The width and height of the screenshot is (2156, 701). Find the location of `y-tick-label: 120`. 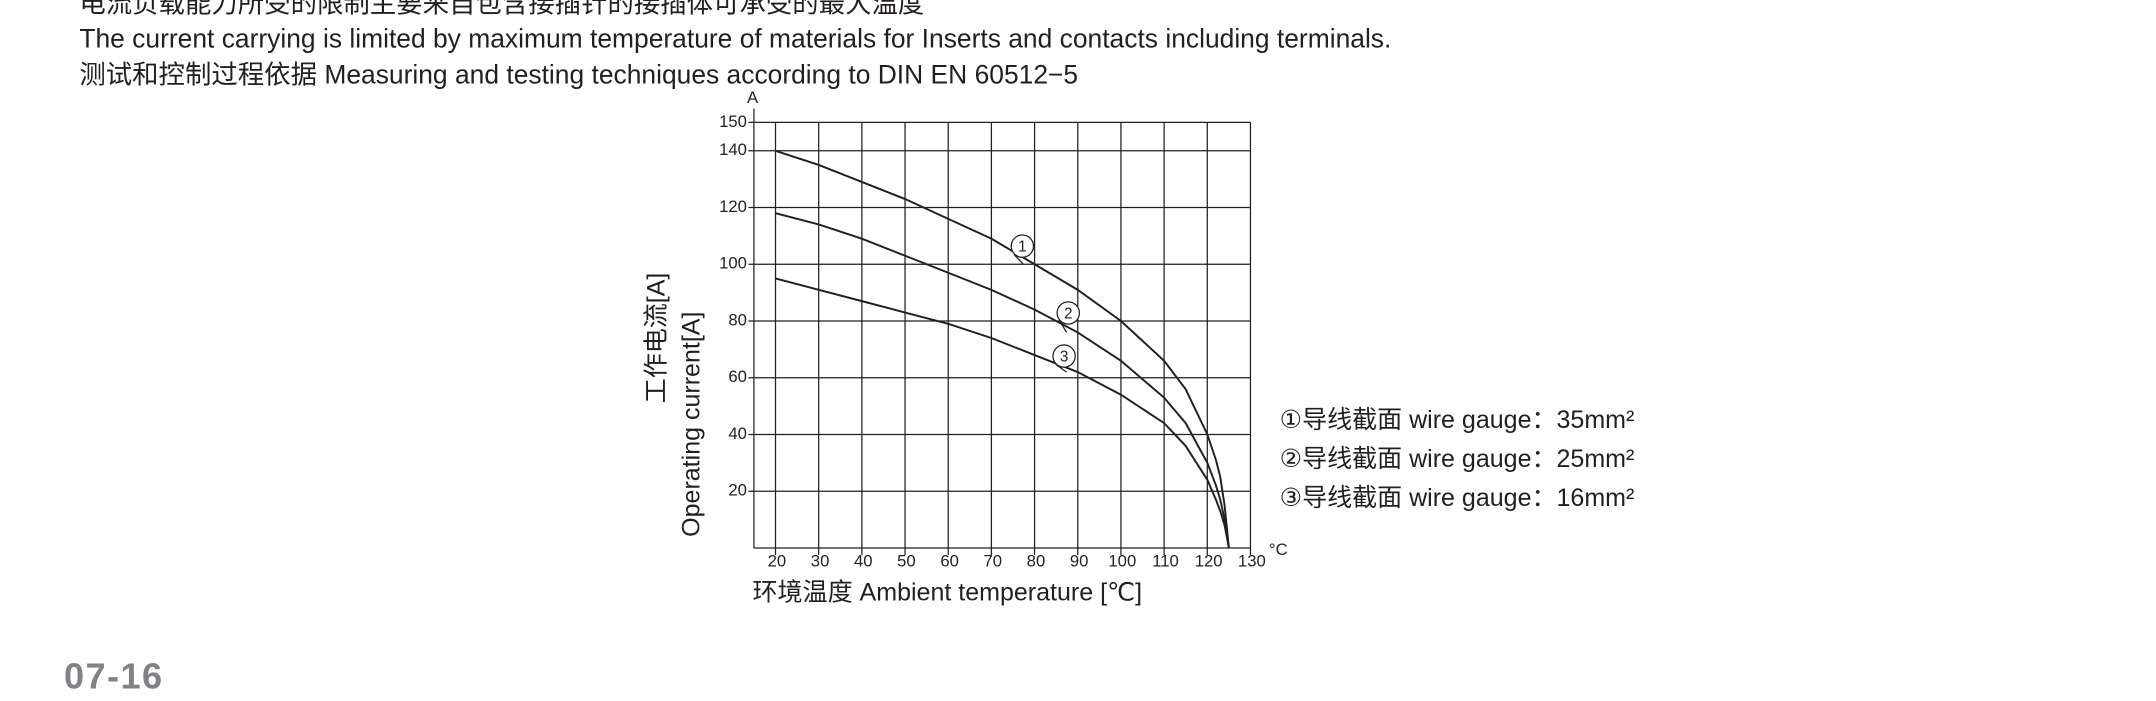

y-tick-label: 120 is located at coordinates (733, 206).